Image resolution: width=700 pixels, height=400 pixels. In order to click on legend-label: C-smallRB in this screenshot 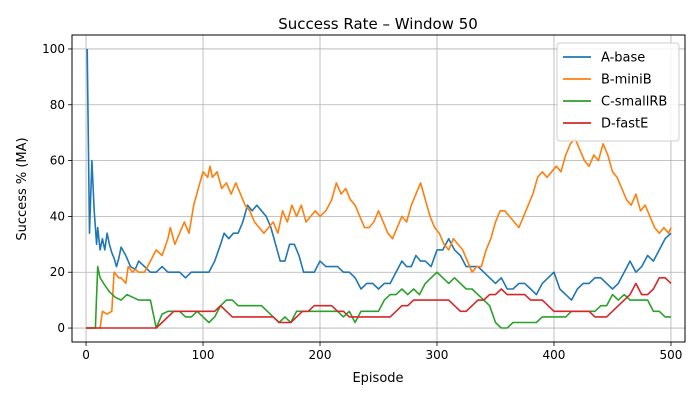, I will do `click(634, 102)`.